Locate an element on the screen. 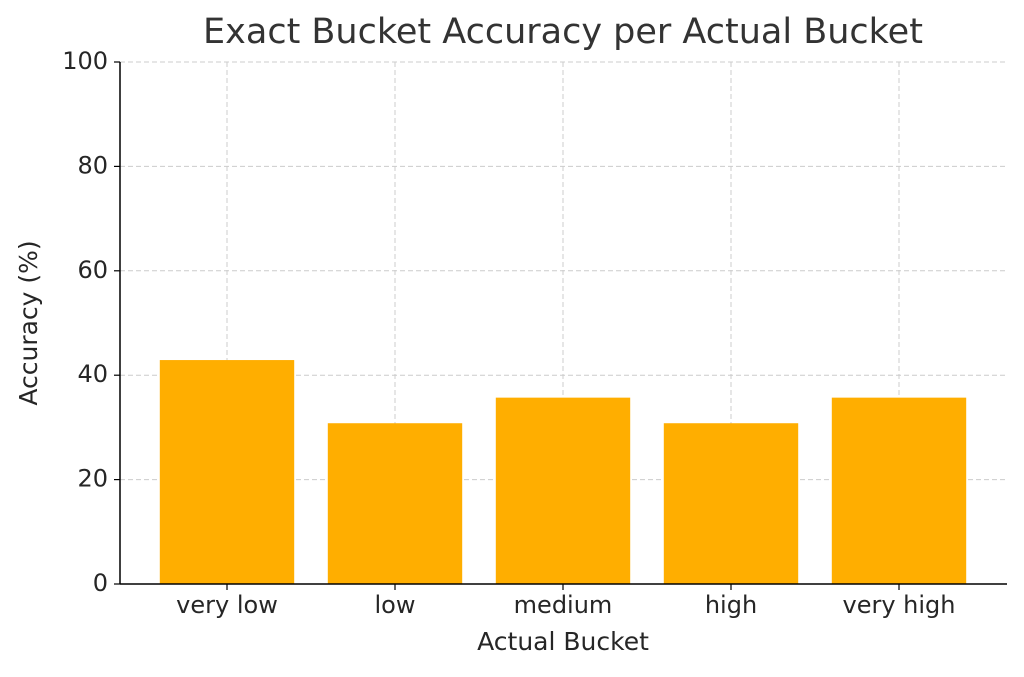  y-tick-label: 40 is located at coordinates (92, 374).